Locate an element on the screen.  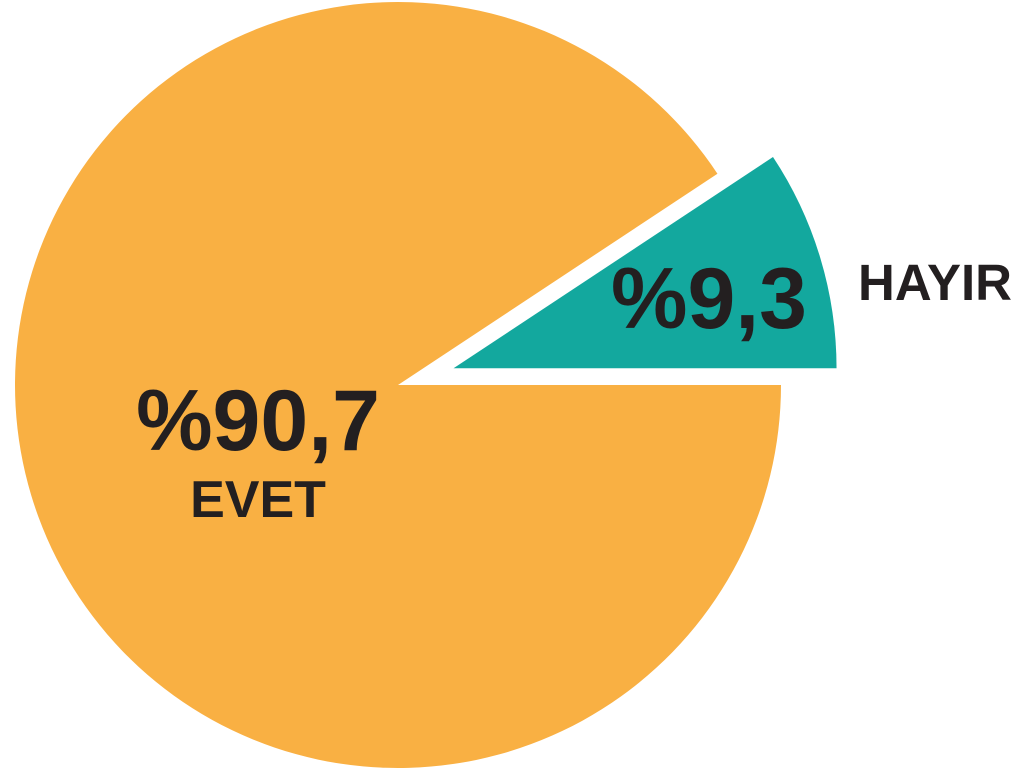
value-label: %9,3 is located at coordinates (709, 299).